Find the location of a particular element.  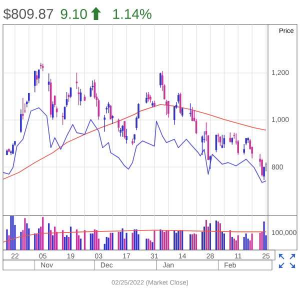

text: 9.10 is located at coordinates (73, 14).